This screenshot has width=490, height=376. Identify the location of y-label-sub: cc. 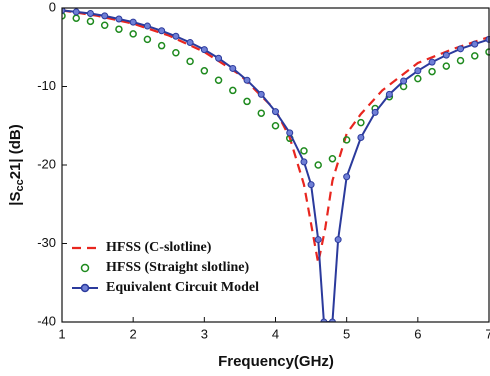
(20, 185).